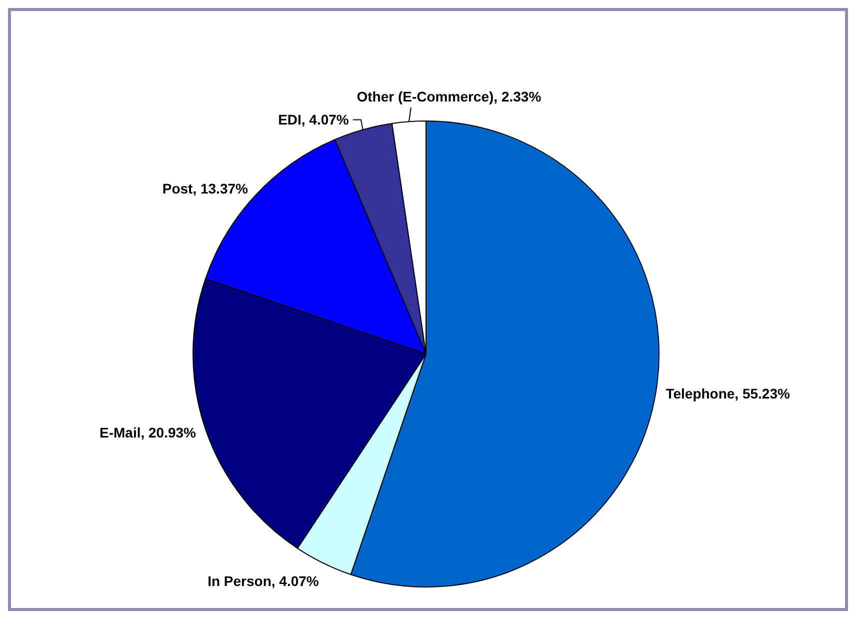 This screenshot has height=619, width=856. Describe the element at coordinates (264, 581) in the screenshot. I see `slice-label: In Person, 4.07%` at that location.